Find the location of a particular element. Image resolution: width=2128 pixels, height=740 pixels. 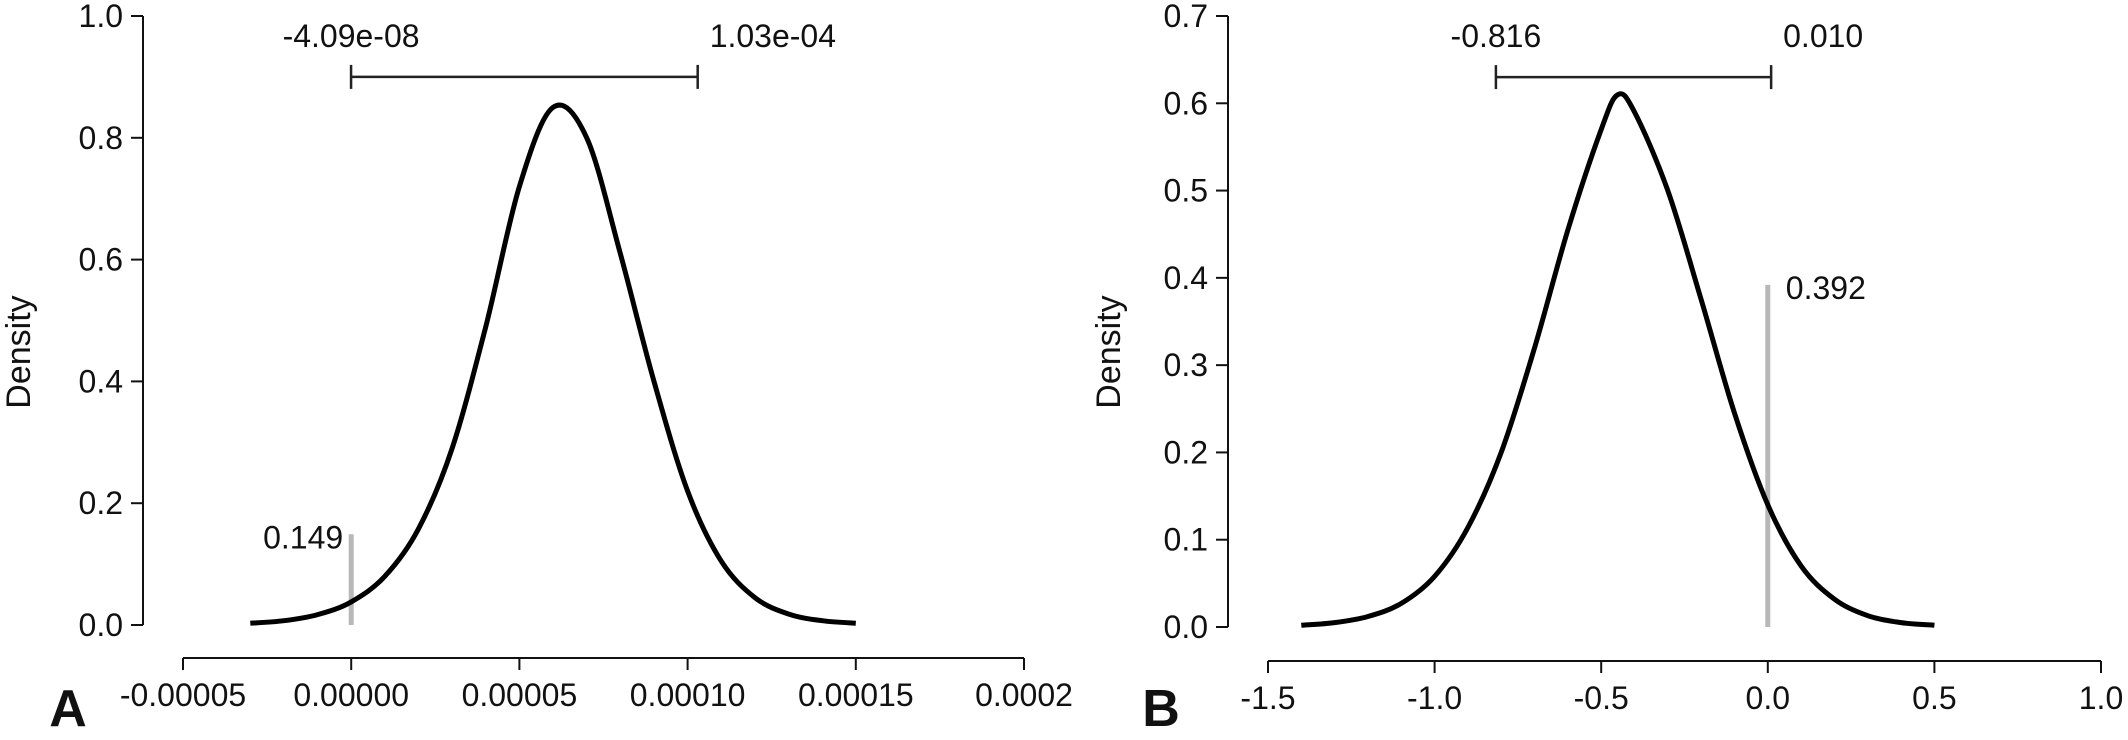

interval-upper-label: 1.03e-04 is located at coordinates (773, 36).